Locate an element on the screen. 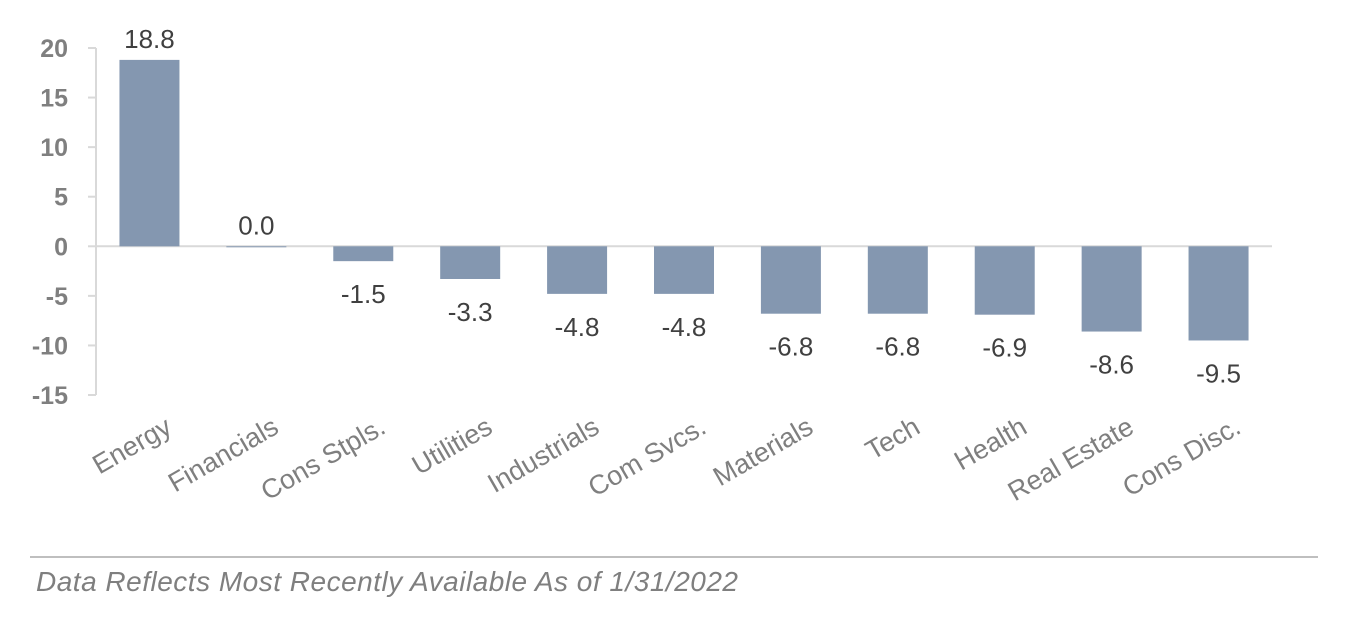  bar-financials is located at coordinates (256, 247).